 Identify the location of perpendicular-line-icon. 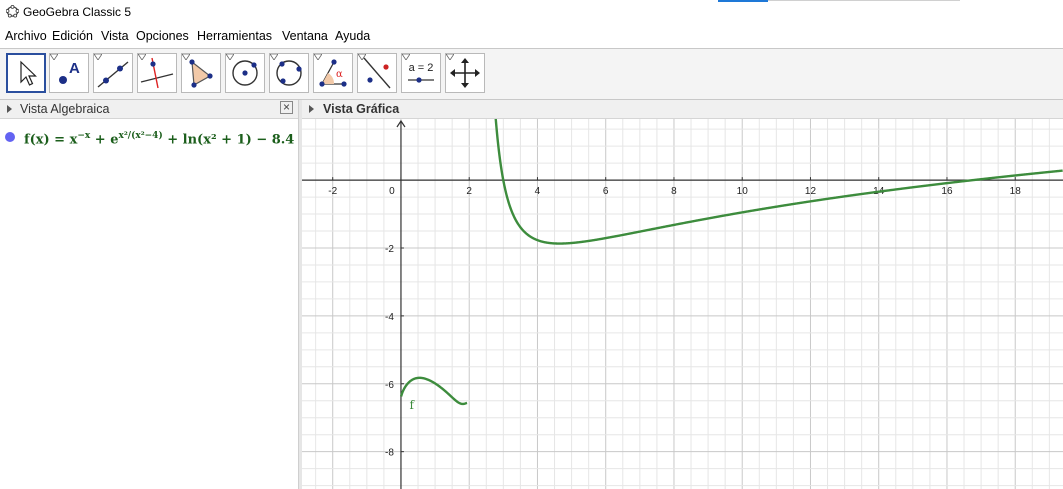
(157, 73).